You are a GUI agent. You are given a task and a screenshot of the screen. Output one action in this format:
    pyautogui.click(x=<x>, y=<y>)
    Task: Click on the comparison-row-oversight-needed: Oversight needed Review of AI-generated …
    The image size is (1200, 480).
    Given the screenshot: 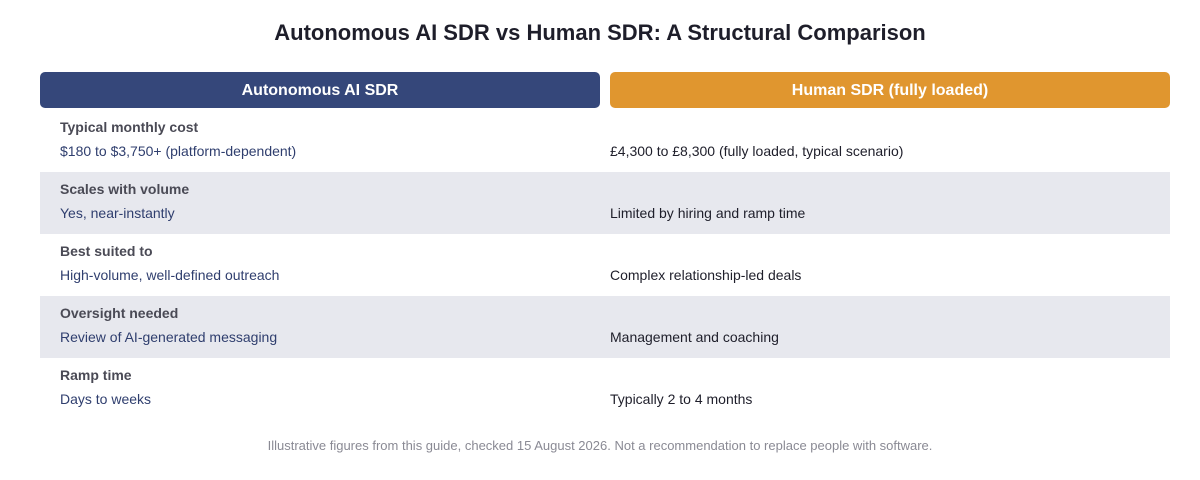 What is the action you would take?
    pyautogui.click(x=605, y=327)
    